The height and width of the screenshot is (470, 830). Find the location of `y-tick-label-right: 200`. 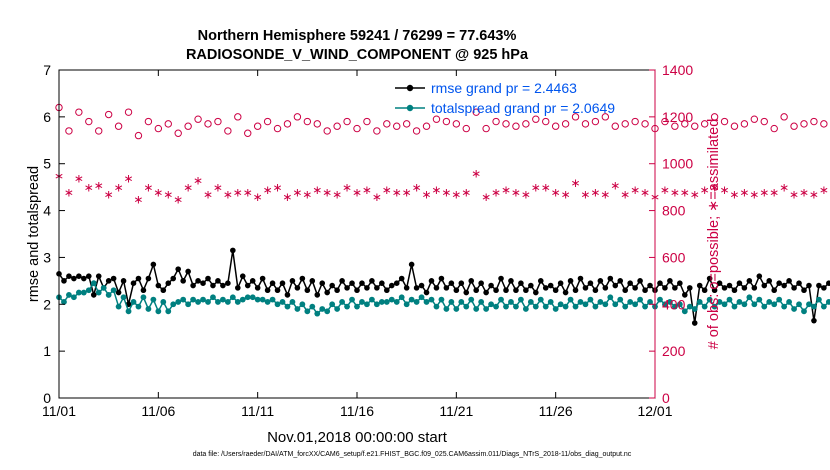

y-tick-label-right: 200 is located at coordinates (674, 351).